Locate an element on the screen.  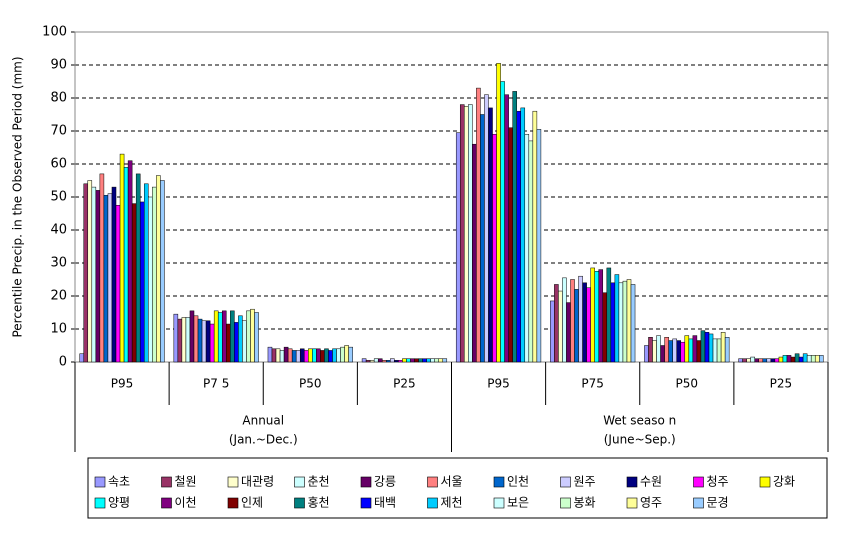
y-tick-label: 40 is located at coordinates (58, 230).